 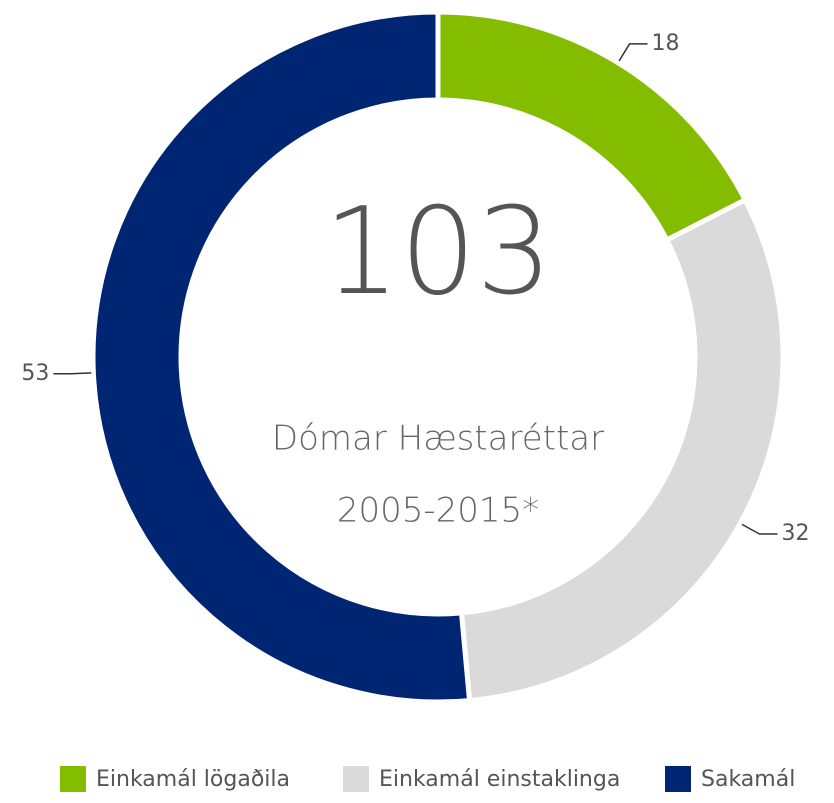 I want to click on legend-label: Einkamál einstaklinga, so click(x=499, y=779).